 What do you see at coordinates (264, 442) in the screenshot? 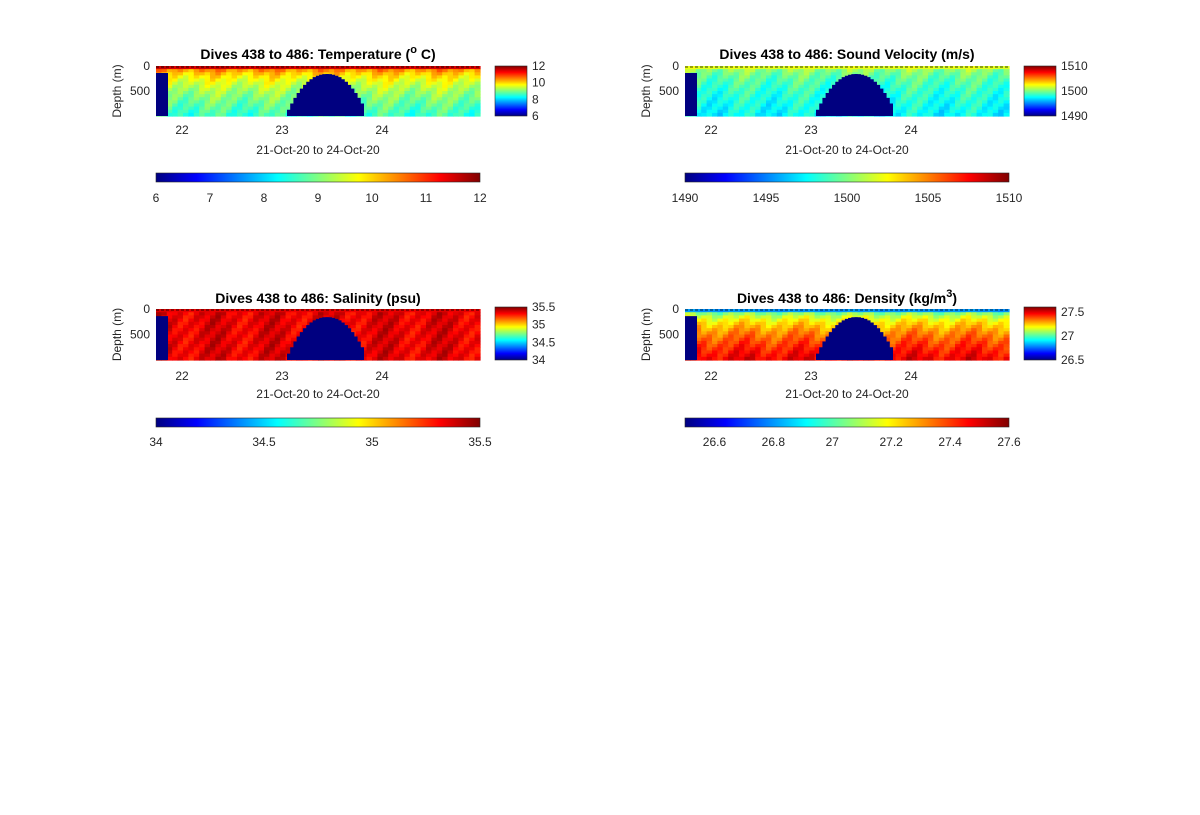
I see `salinity-bottom-colorbar-tick: 34.5` at bounding box center [264, 442].